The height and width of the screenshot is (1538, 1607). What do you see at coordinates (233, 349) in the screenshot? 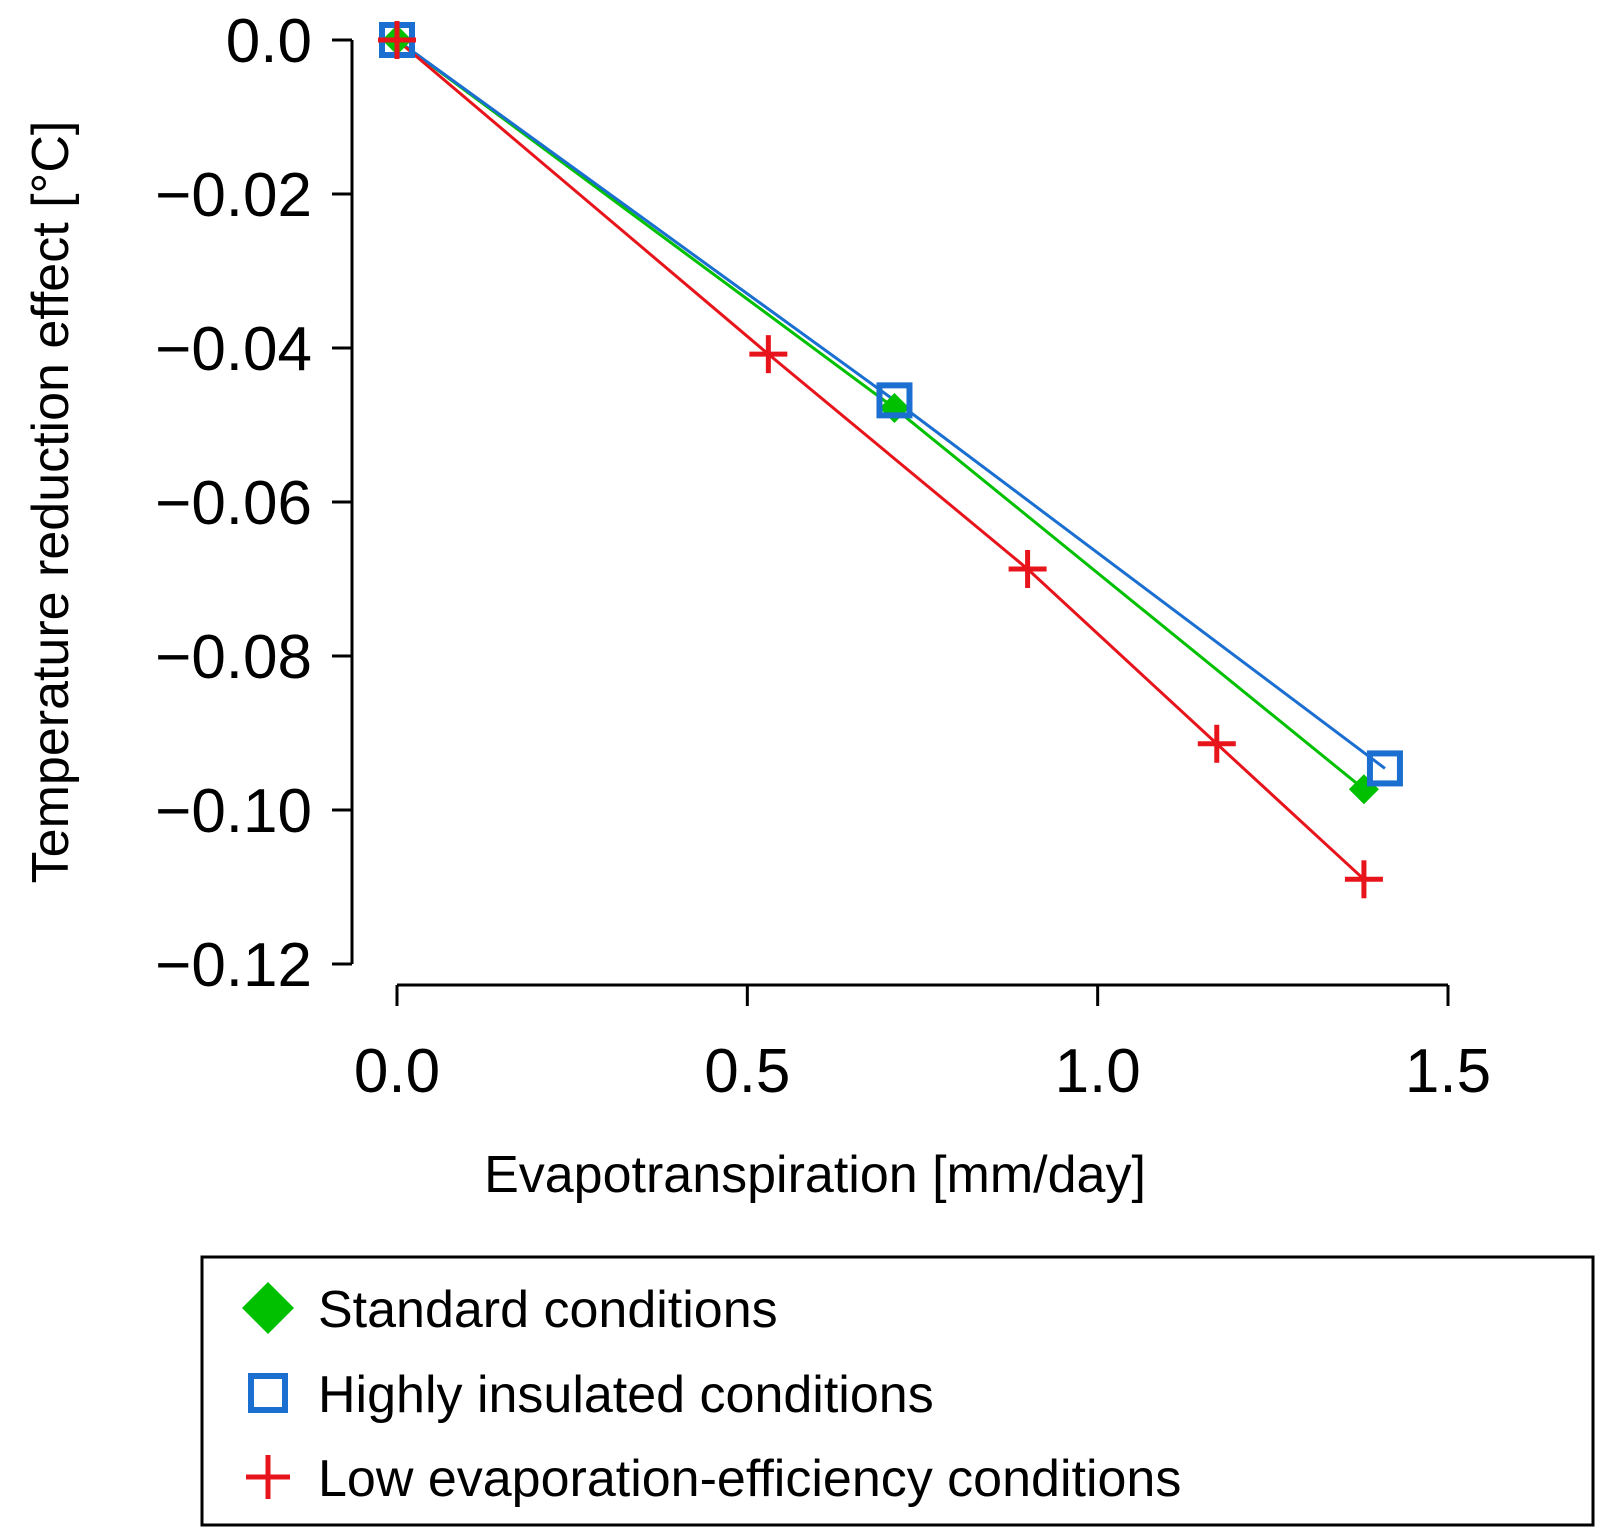
I see `y-tick-label: −0.04` at bounding box center [233, 349].